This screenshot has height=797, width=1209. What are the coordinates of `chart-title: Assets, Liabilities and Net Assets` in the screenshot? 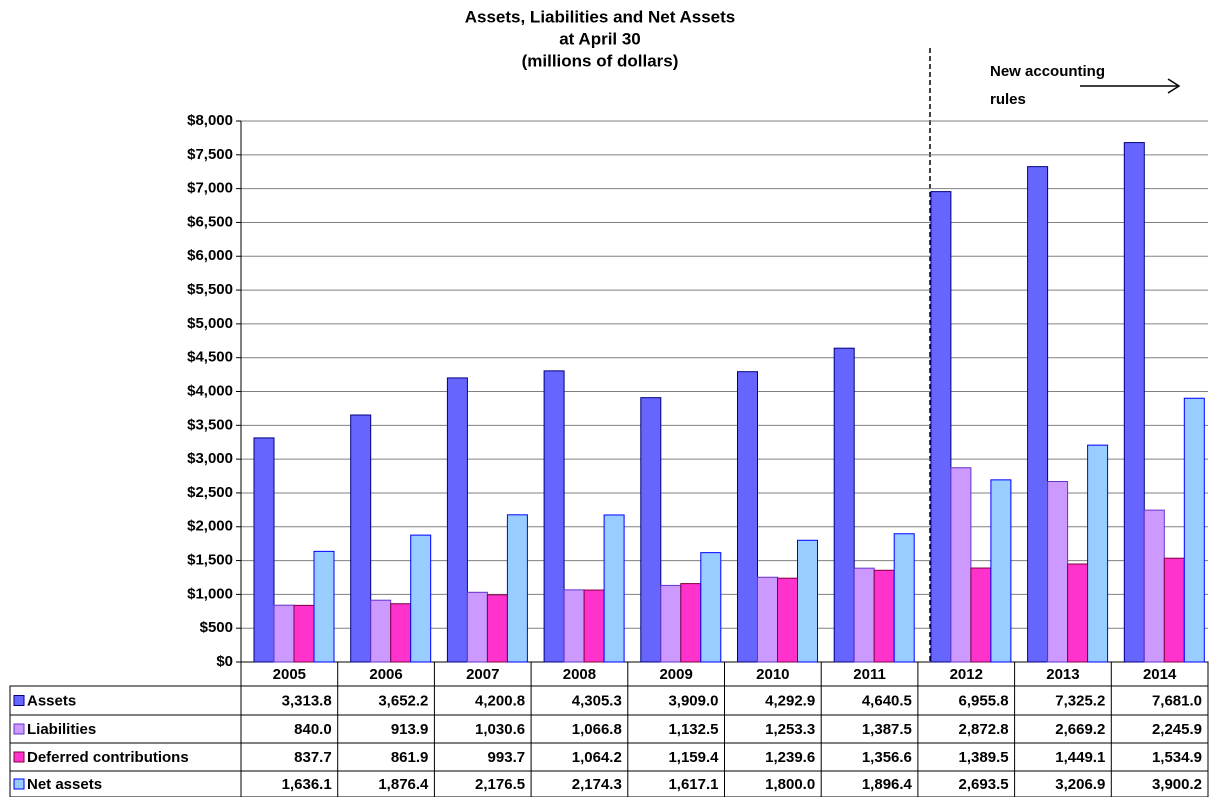 It's located at (600, 16).